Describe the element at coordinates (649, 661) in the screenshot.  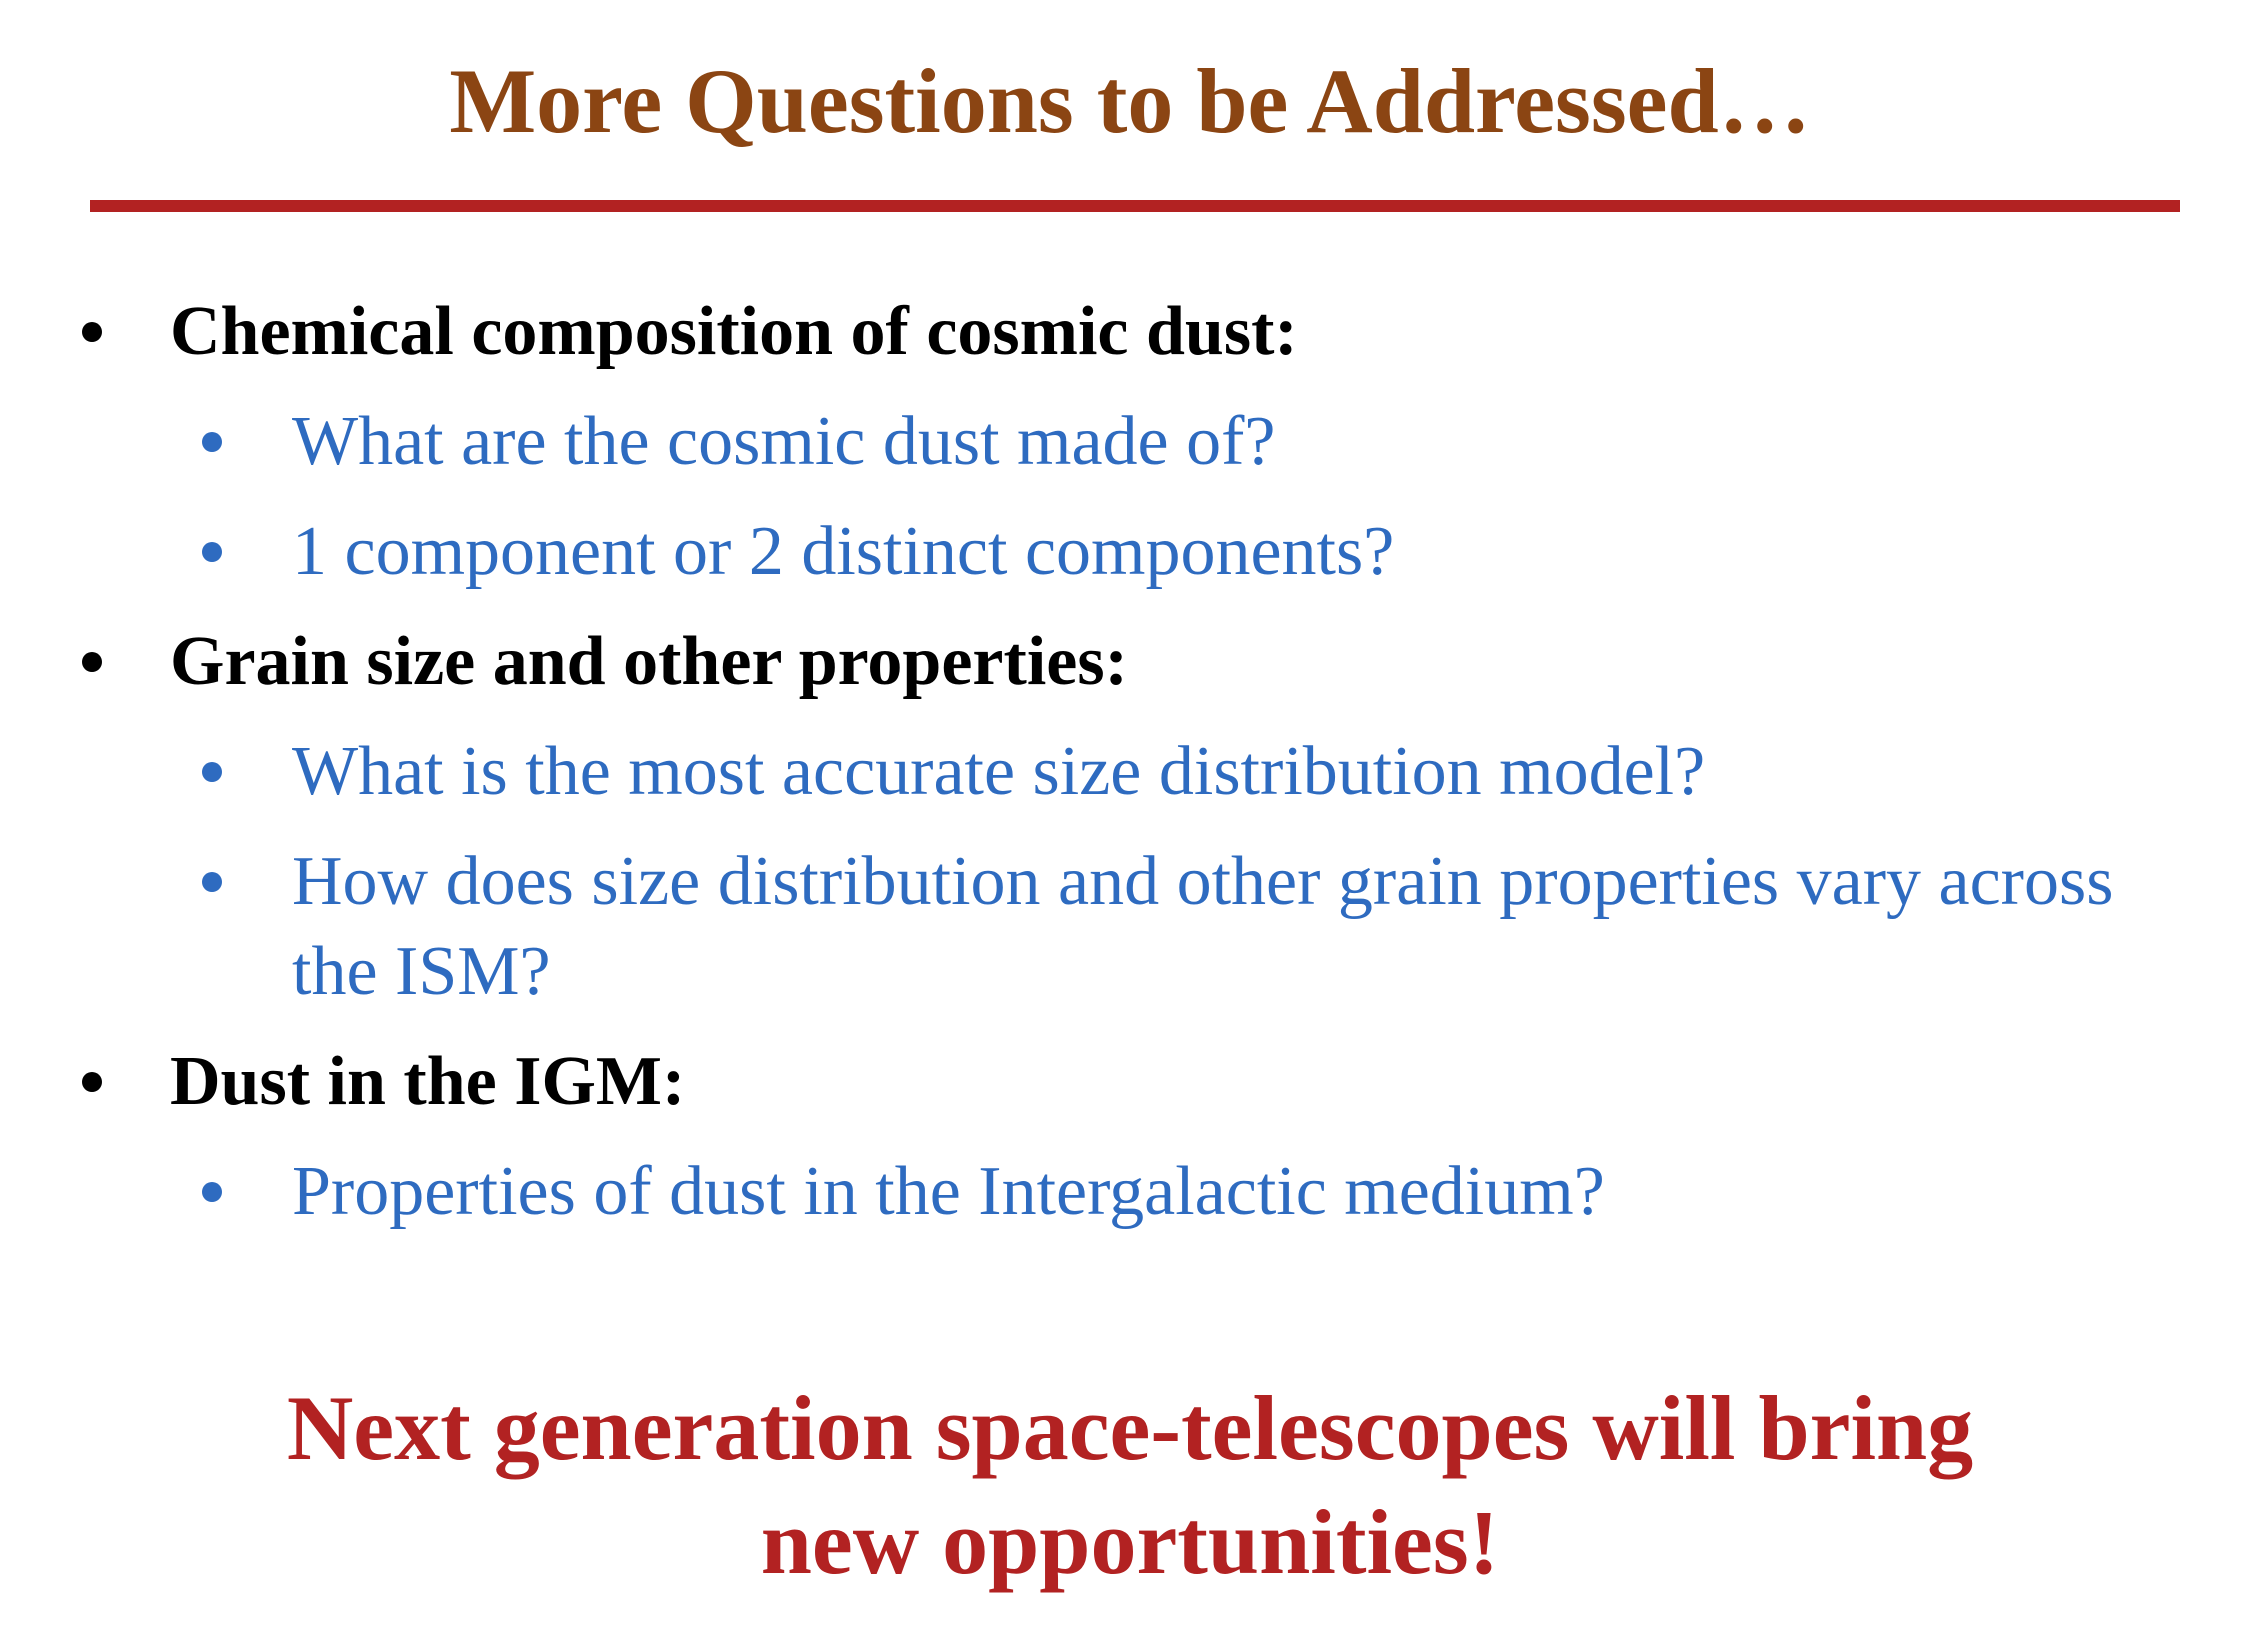
I see `section-heading: Grain size and other properties:` at that location.